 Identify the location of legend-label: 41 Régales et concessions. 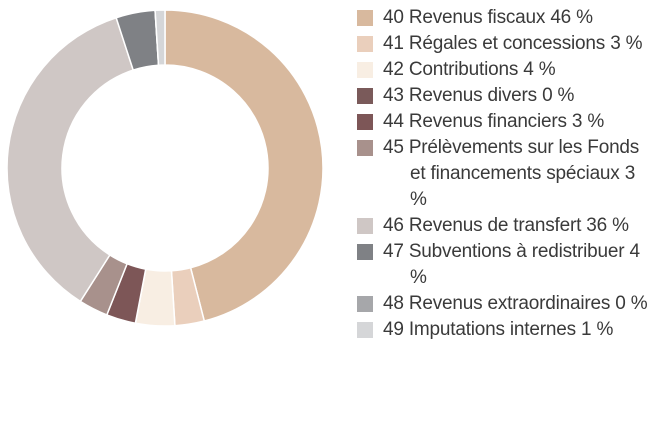
(494, 43).